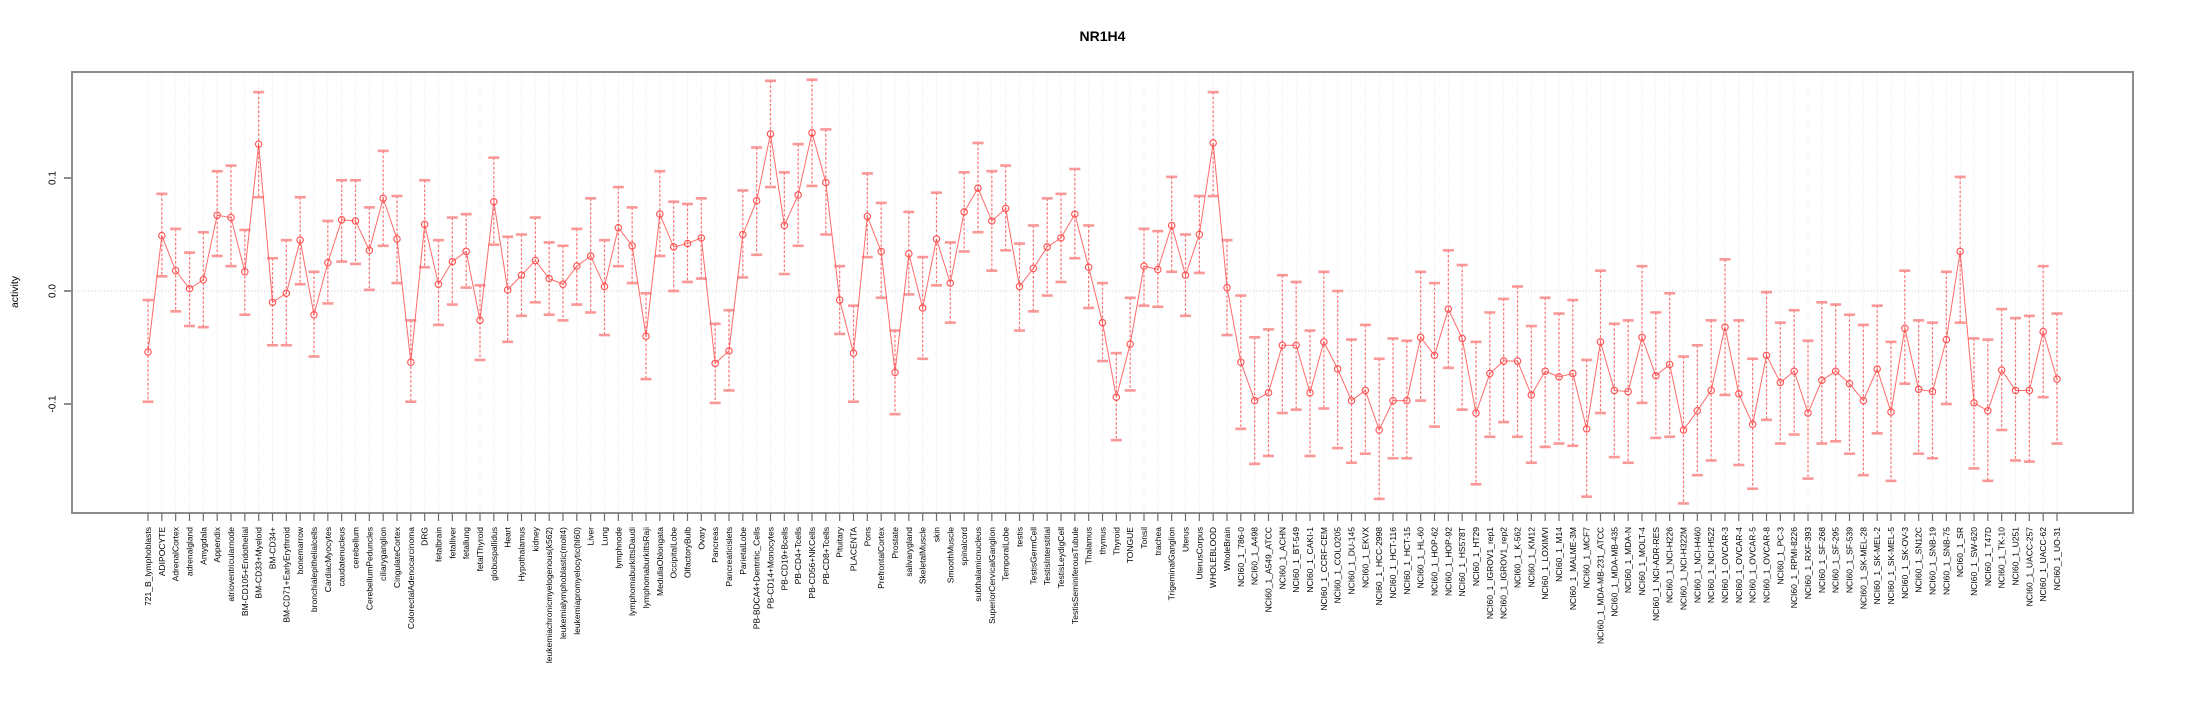 Image resolution: width=2205 pixels, height=720 pixels. What do you see at coordinates (591, 536) in the screenshot?
I see `x-tick-label: Liver` at bounding box center [591, 536].